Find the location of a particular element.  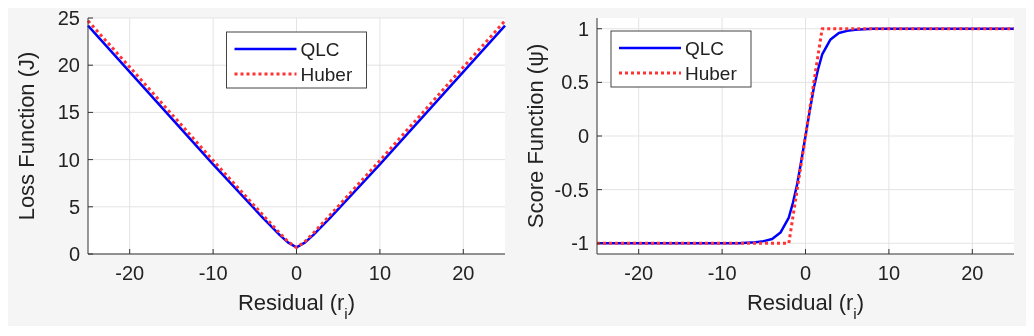

y-tick-label: -0.5 is located at coordinates (571, 189).